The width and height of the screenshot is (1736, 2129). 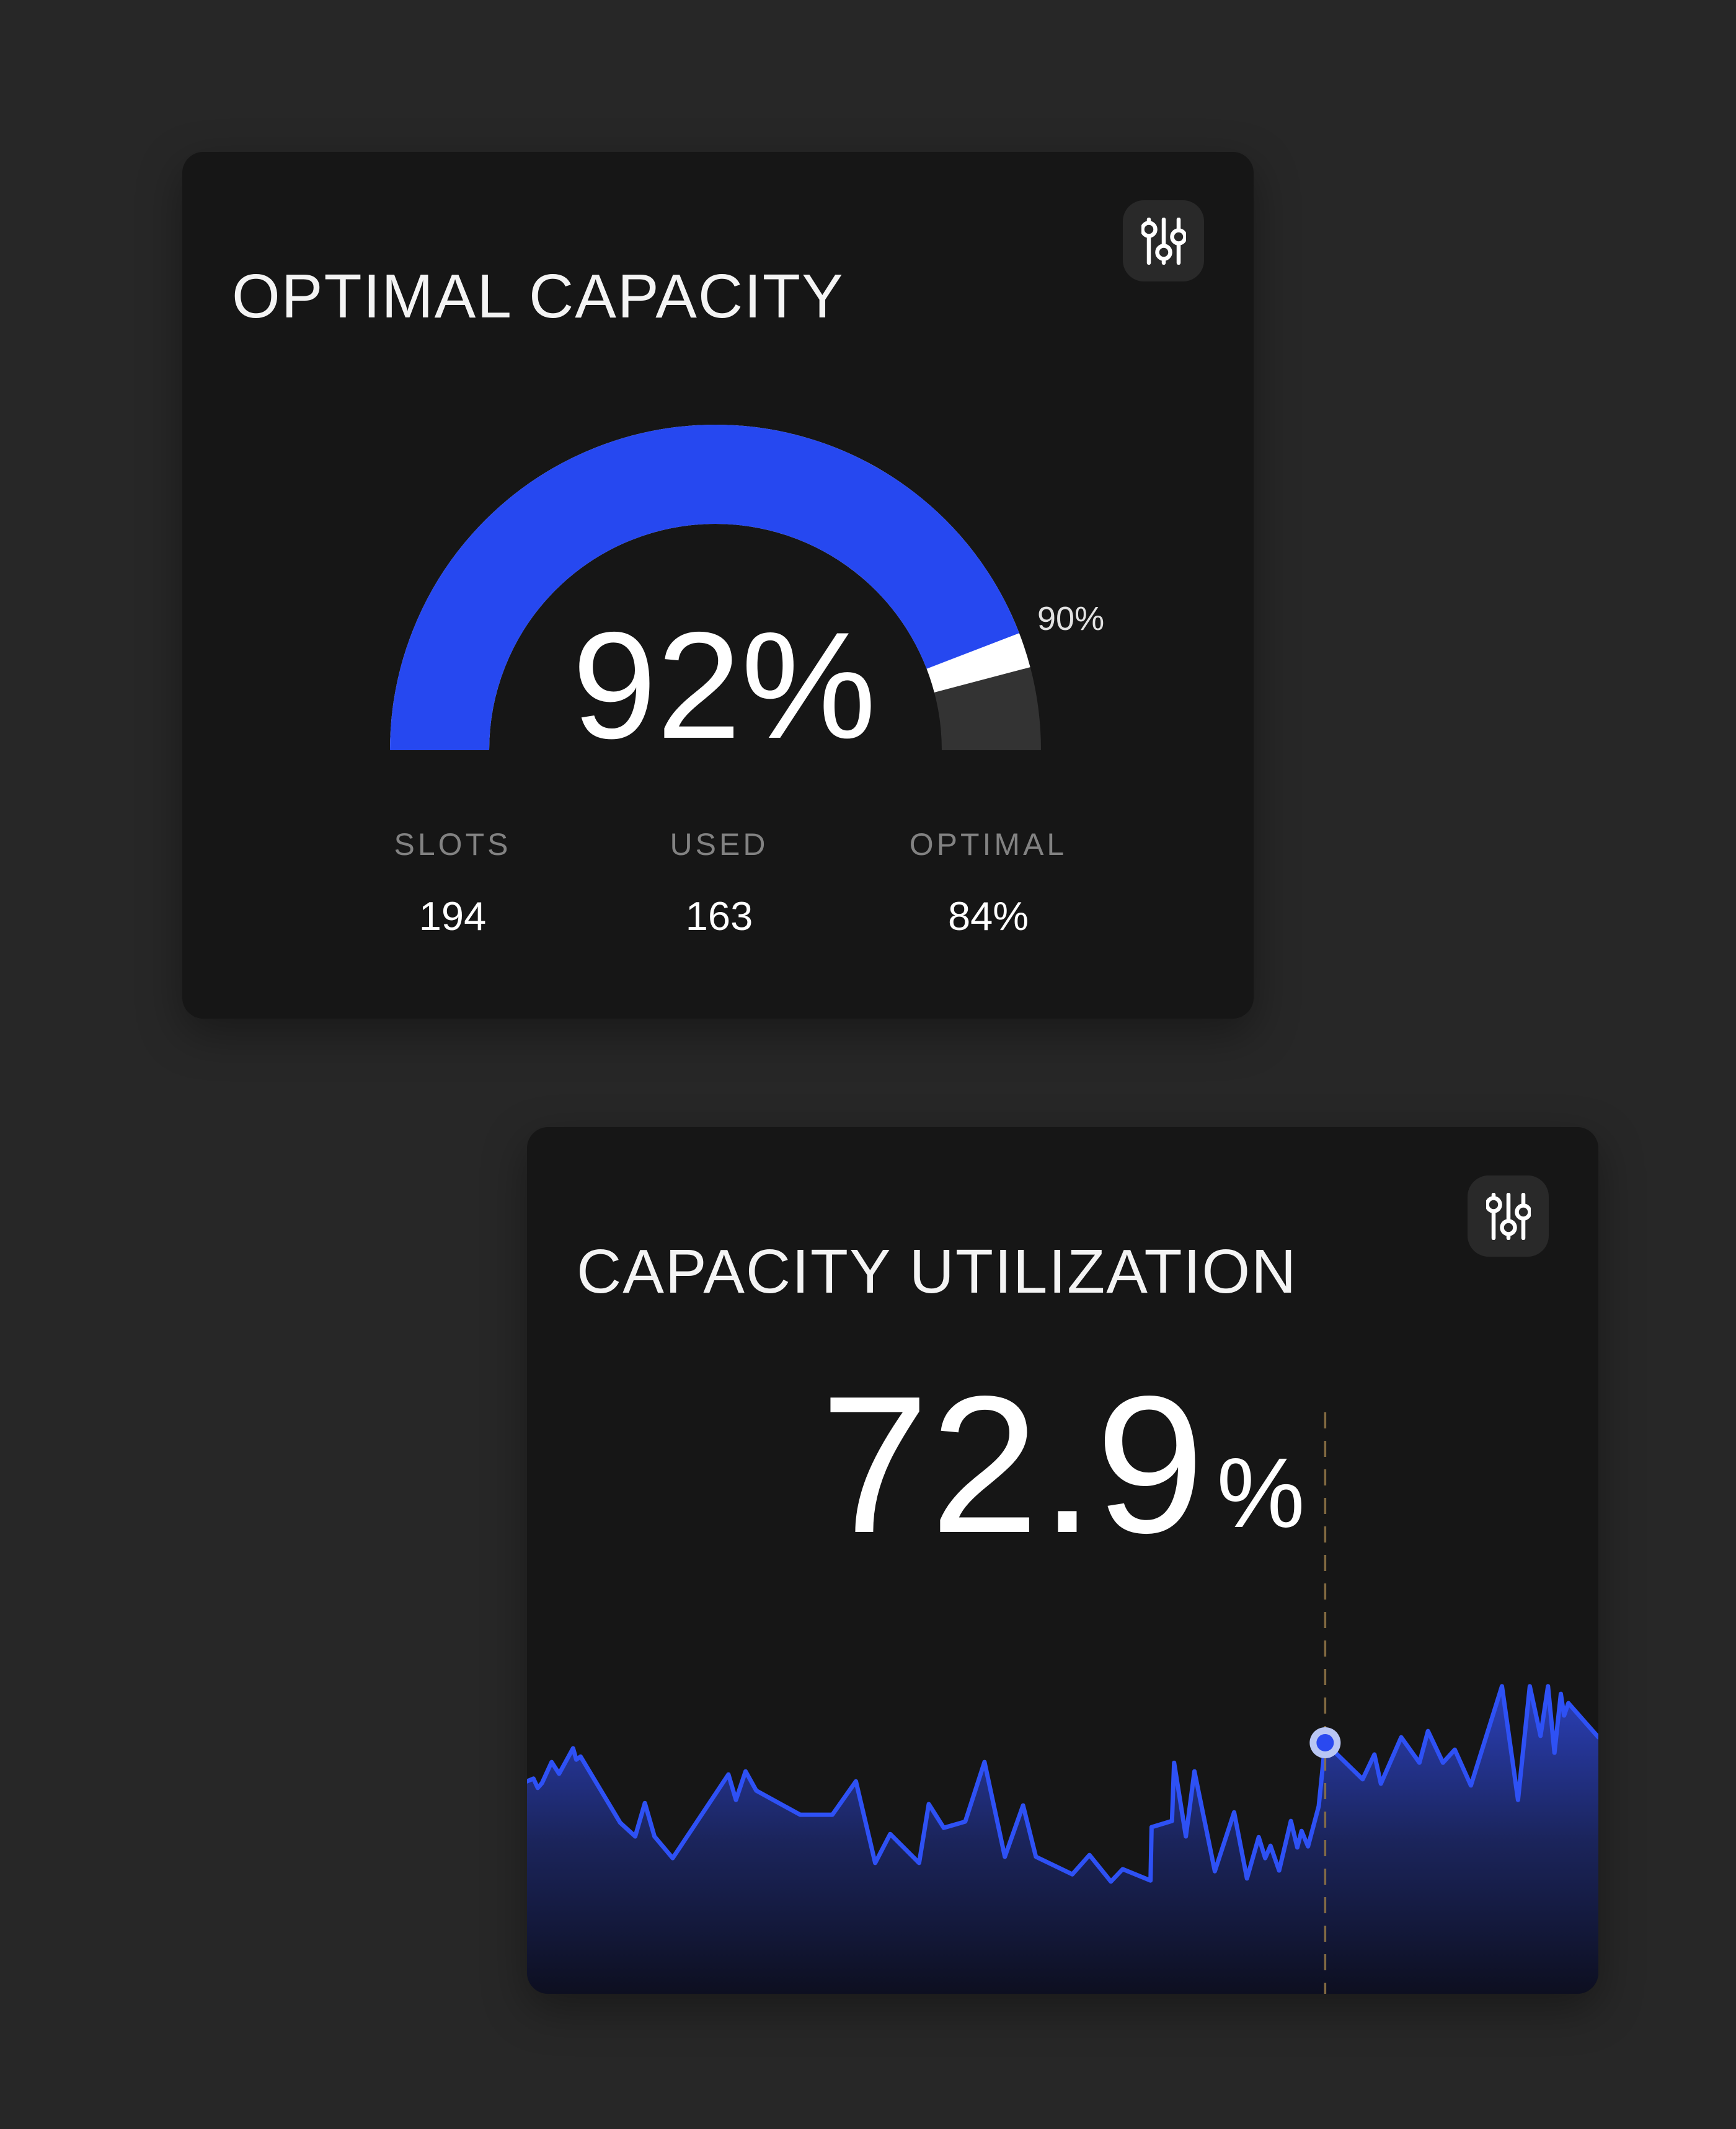 I want to click on area-fill, so click(x=1062, y=1840).